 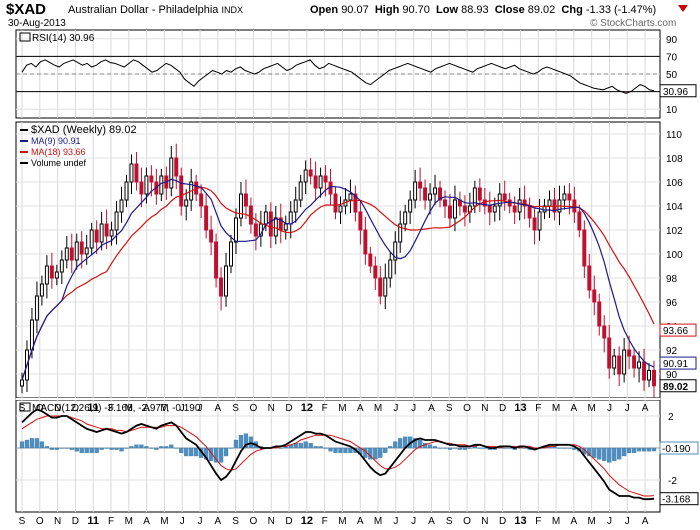 What do you see at coordinates (572, 10) in the screenshot?
I see `chg-label: Chg` at bounding box center [572, 10].